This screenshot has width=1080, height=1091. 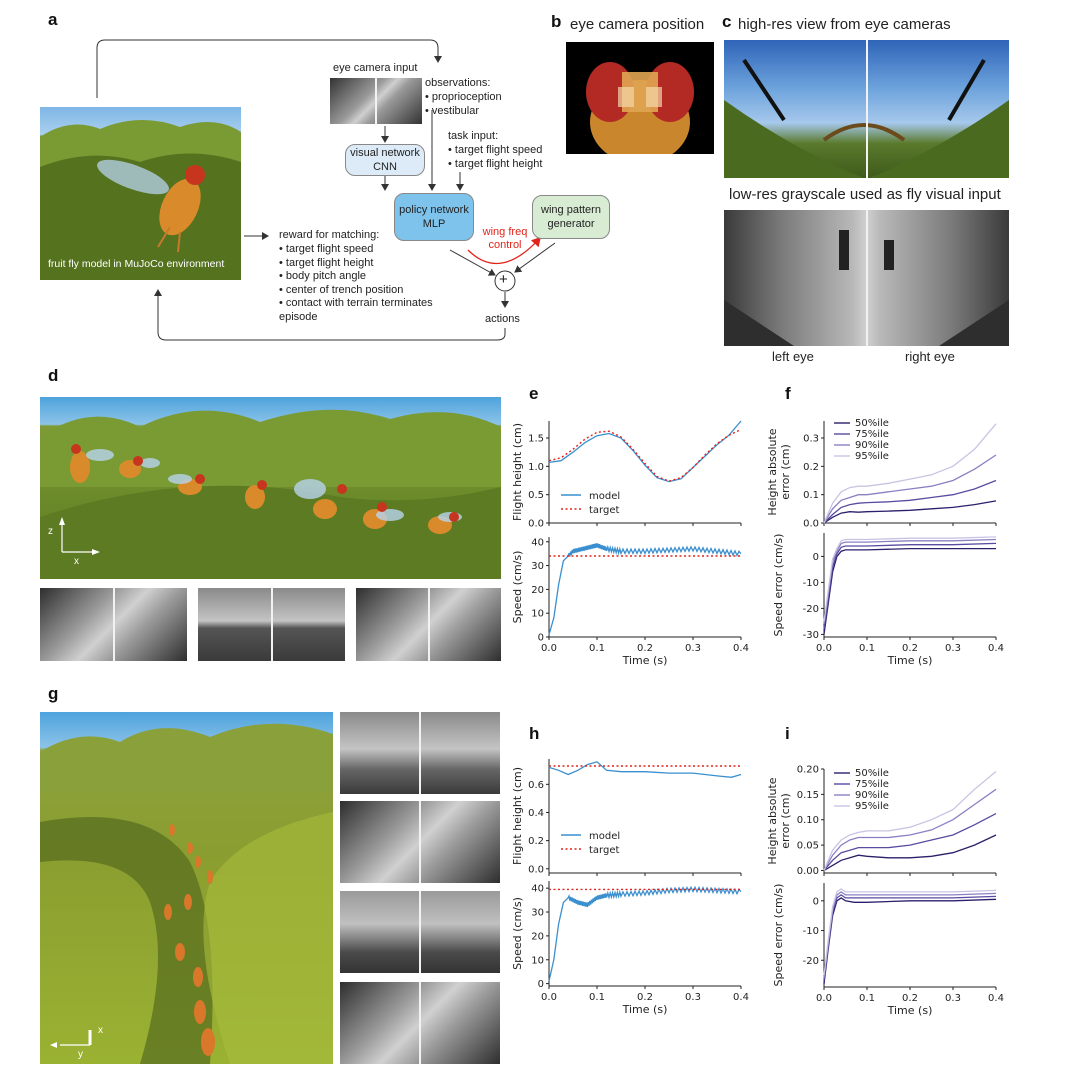 What do you see at coordinates (844, 24) in the screenshot?
I see `panel-c-title-top: high-res view from eye cameras` at bounding box center [844, 24].